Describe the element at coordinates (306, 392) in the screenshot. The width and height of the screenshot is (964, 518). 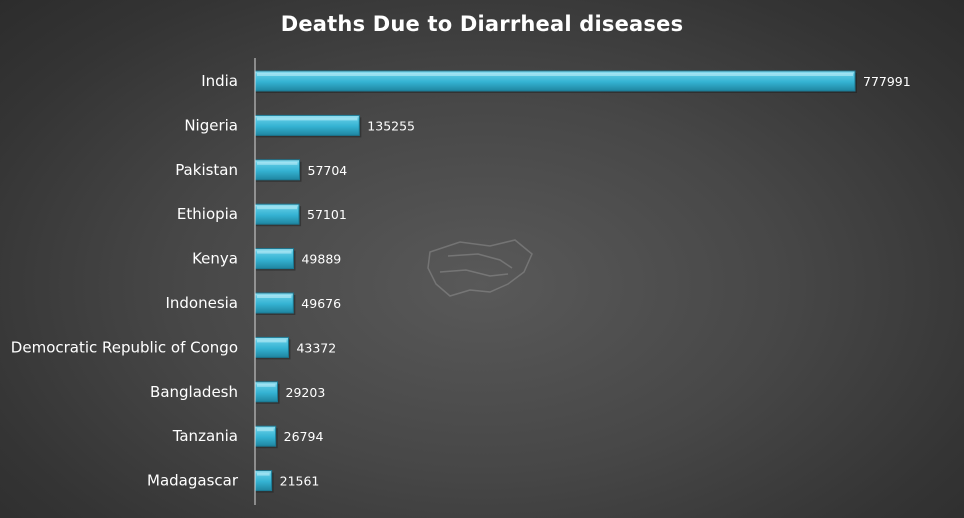
I see `data-label: 29203` at that location.